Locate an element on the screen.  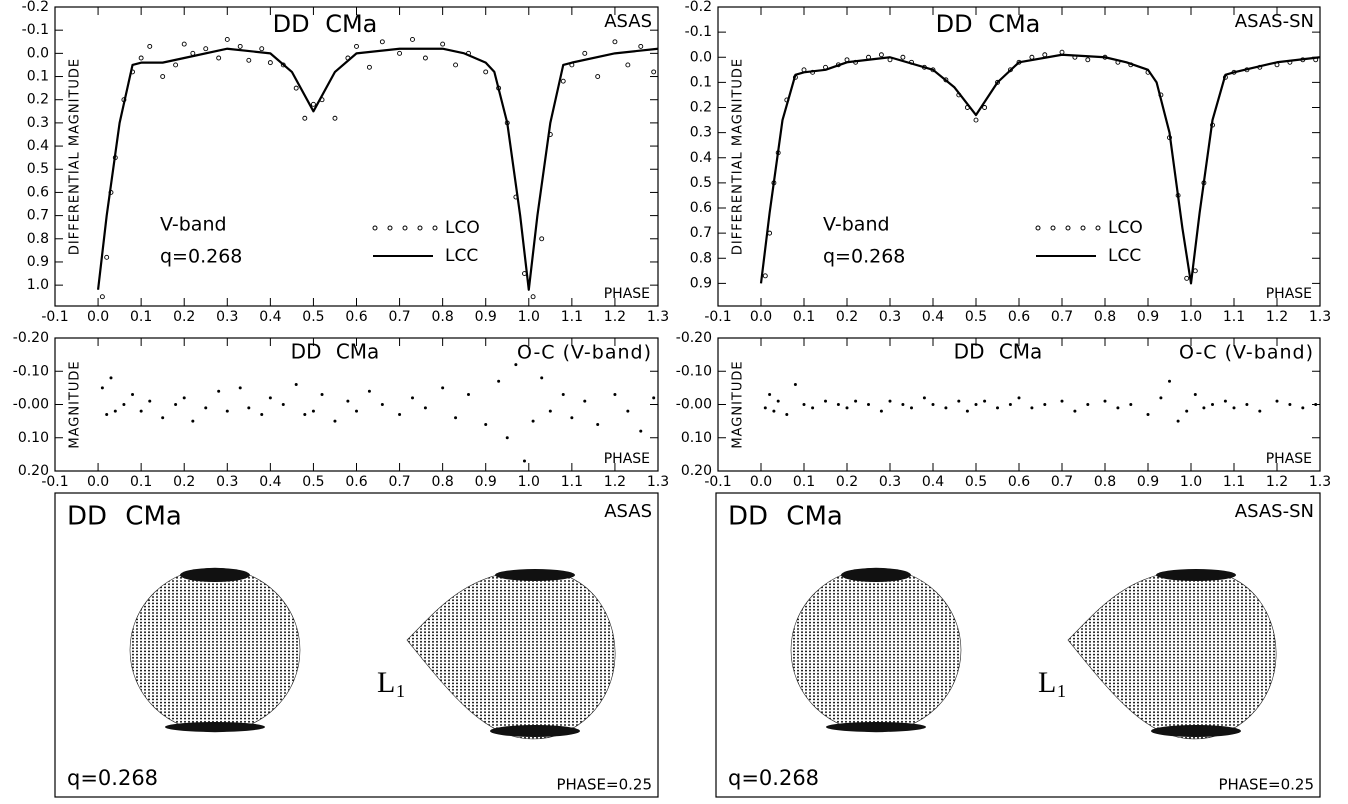
x-tick-label: 0.0 is located at coordinates (98, 317).